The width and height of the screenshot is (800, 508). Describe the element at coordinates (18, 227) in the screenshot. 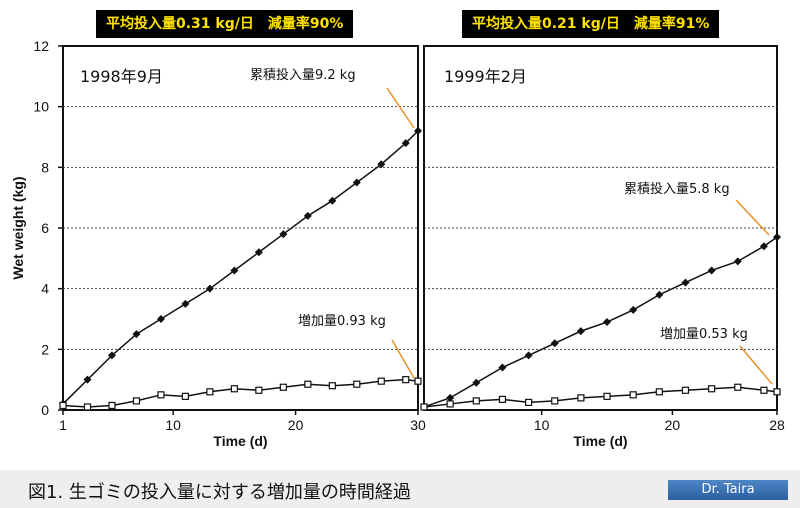

I see `y-axis-label: Wet weight (kg)` at that location.